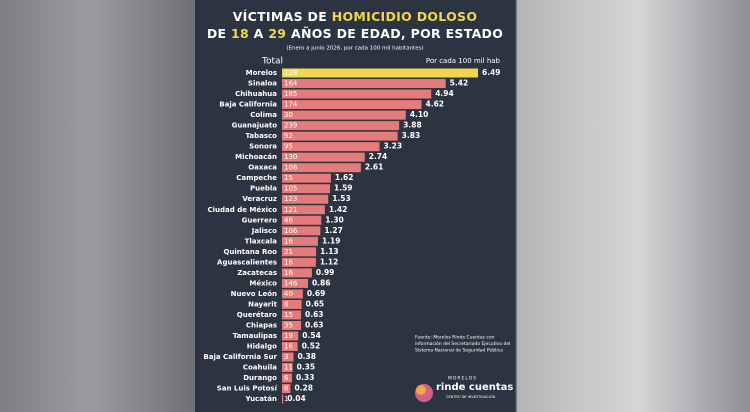 The width and height of the screenshot is (750, 412). What do you see at coordinates (248, 105) in the screenshot?
I see `category-label: Baja California` at bounding box center [248, 105].